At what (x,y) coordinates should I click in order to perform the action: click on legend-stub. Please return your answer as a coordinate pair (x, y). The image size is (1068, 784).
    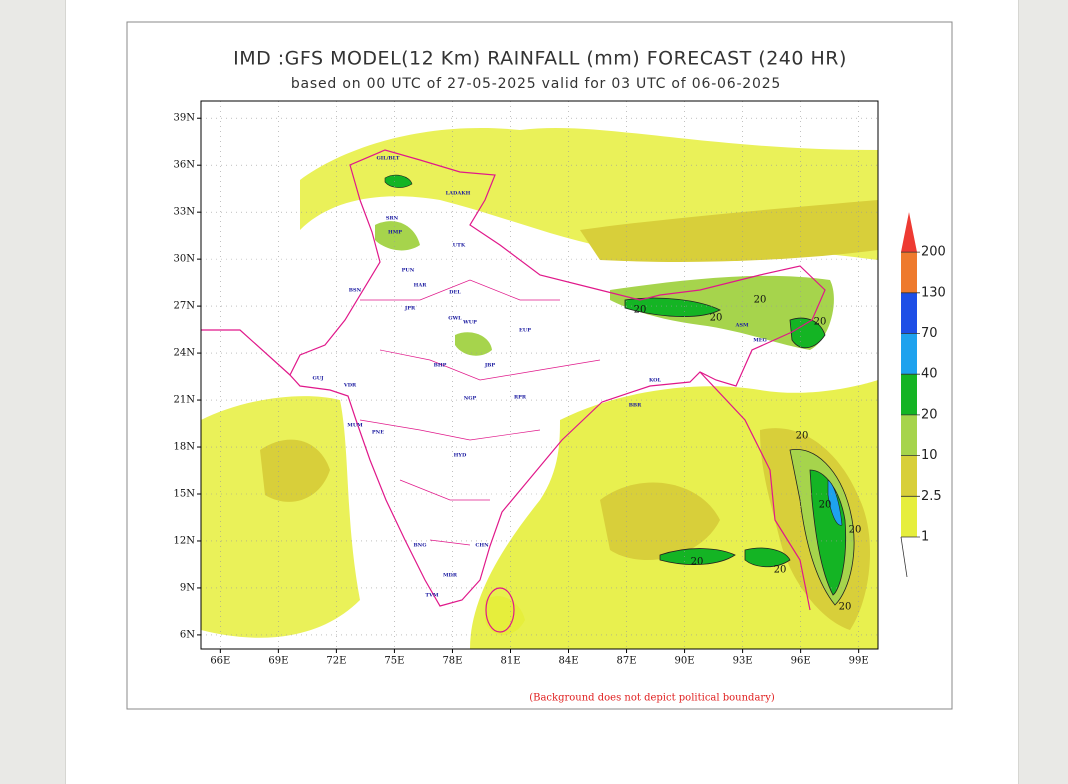
    Looking at the image, I should click on (904, 557).